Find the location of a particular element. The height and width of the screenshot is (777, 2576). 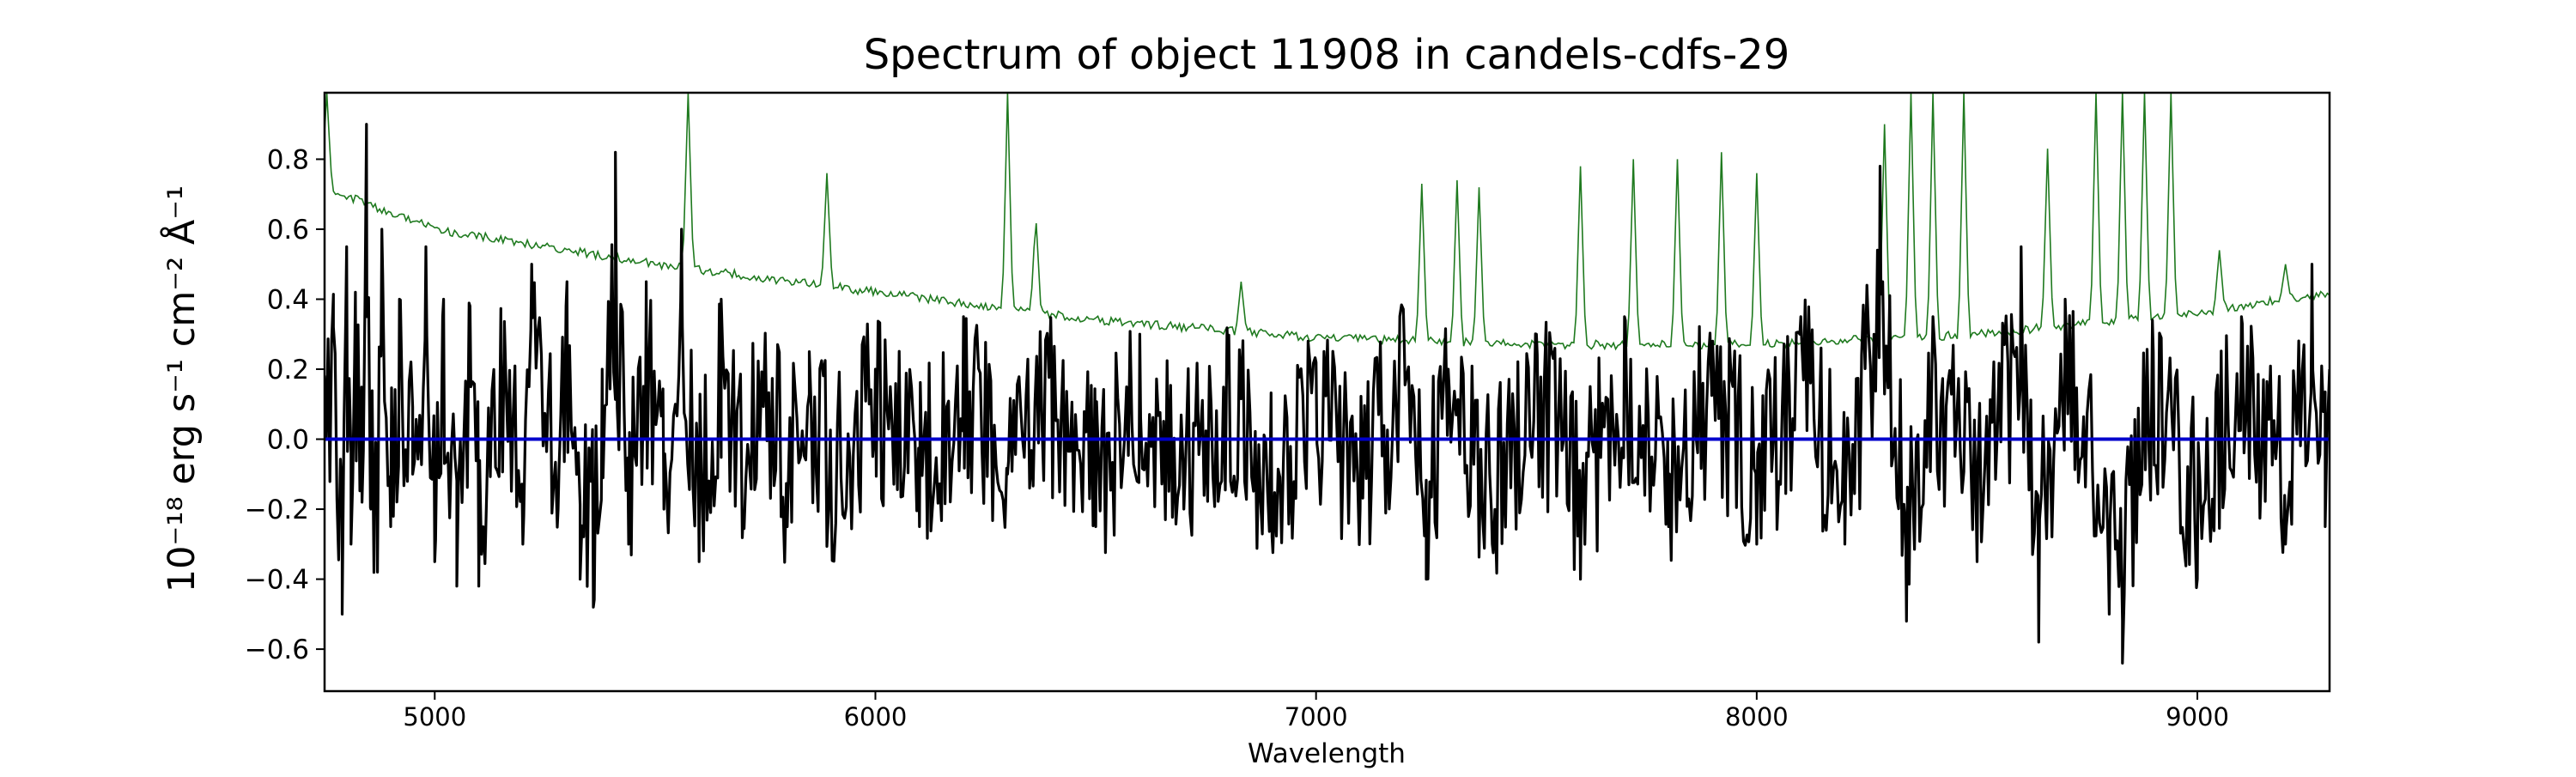

y-tick-label: 0.4 is located at coordinates (288, 299).